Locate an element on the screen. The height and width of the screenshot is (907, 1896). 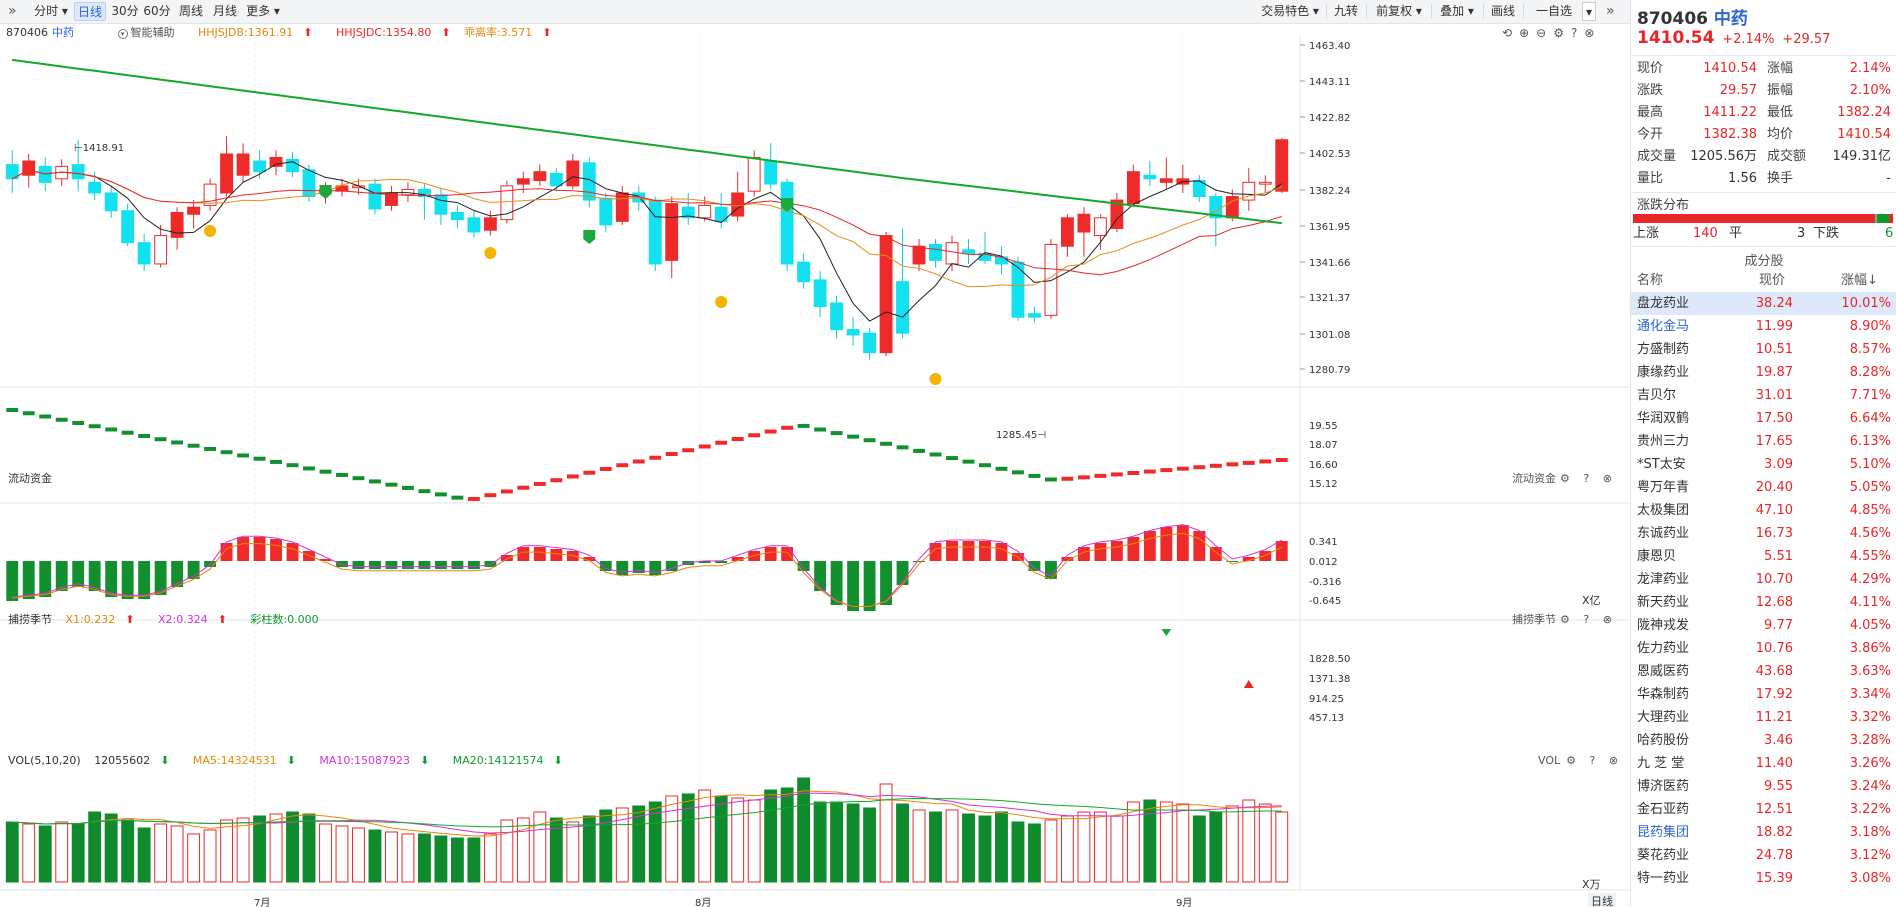
constituent-row: 华森制药 17.92 3.34% is located at coordinates (1763, 694).